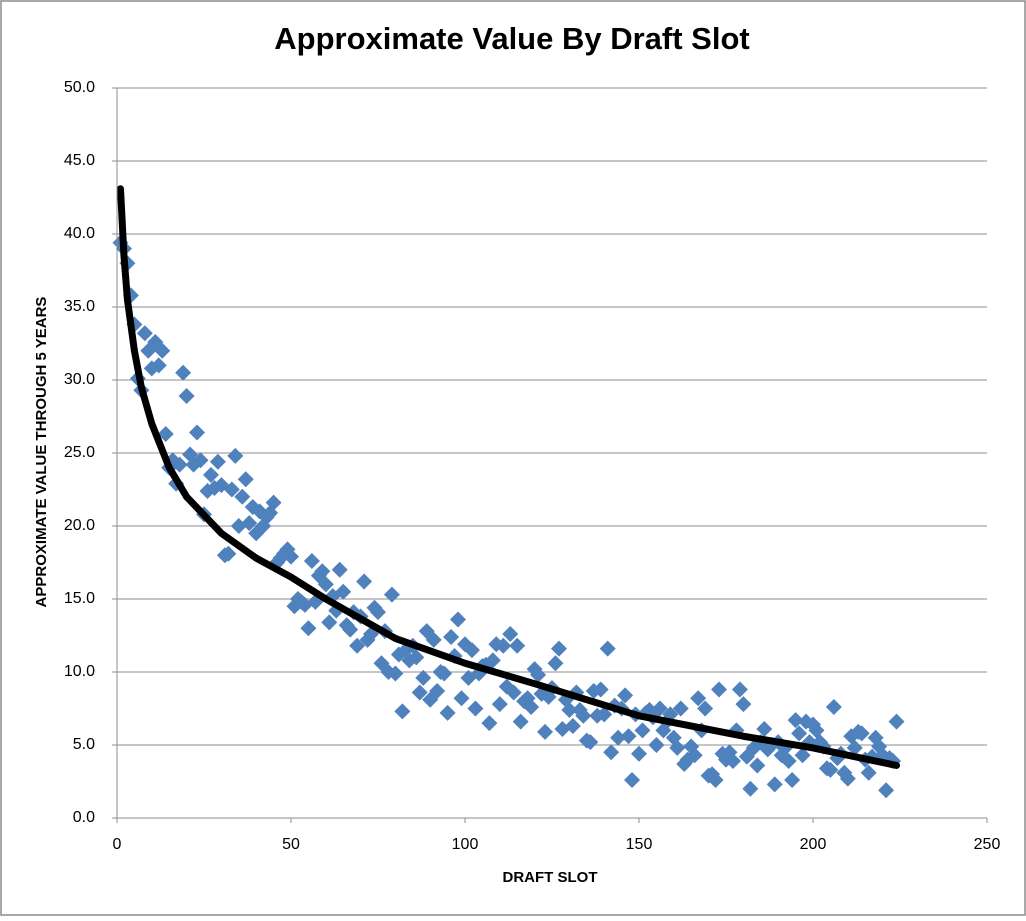  I want to click on y-tick-label: 50.0, so click(79, 87).